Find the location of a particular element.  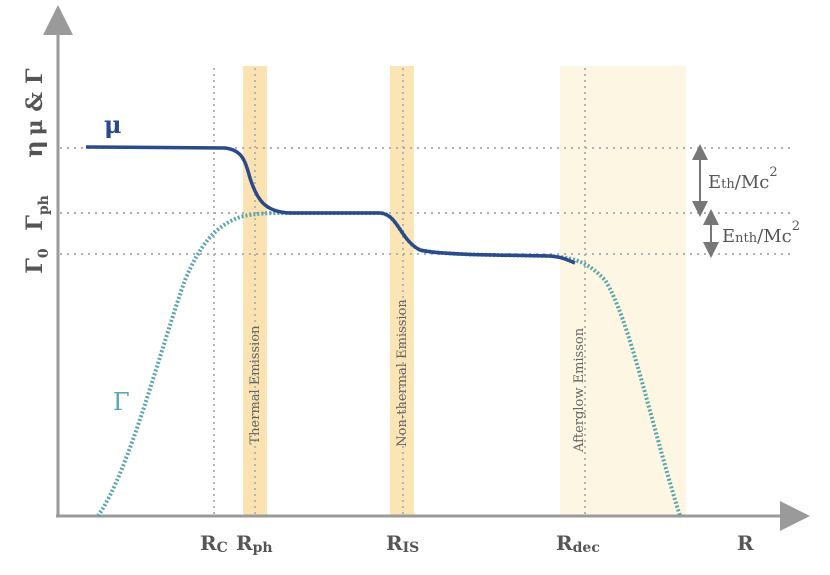

nonthermal-emission-label: Non-thermal Emission is located at coordinates (402, 373).